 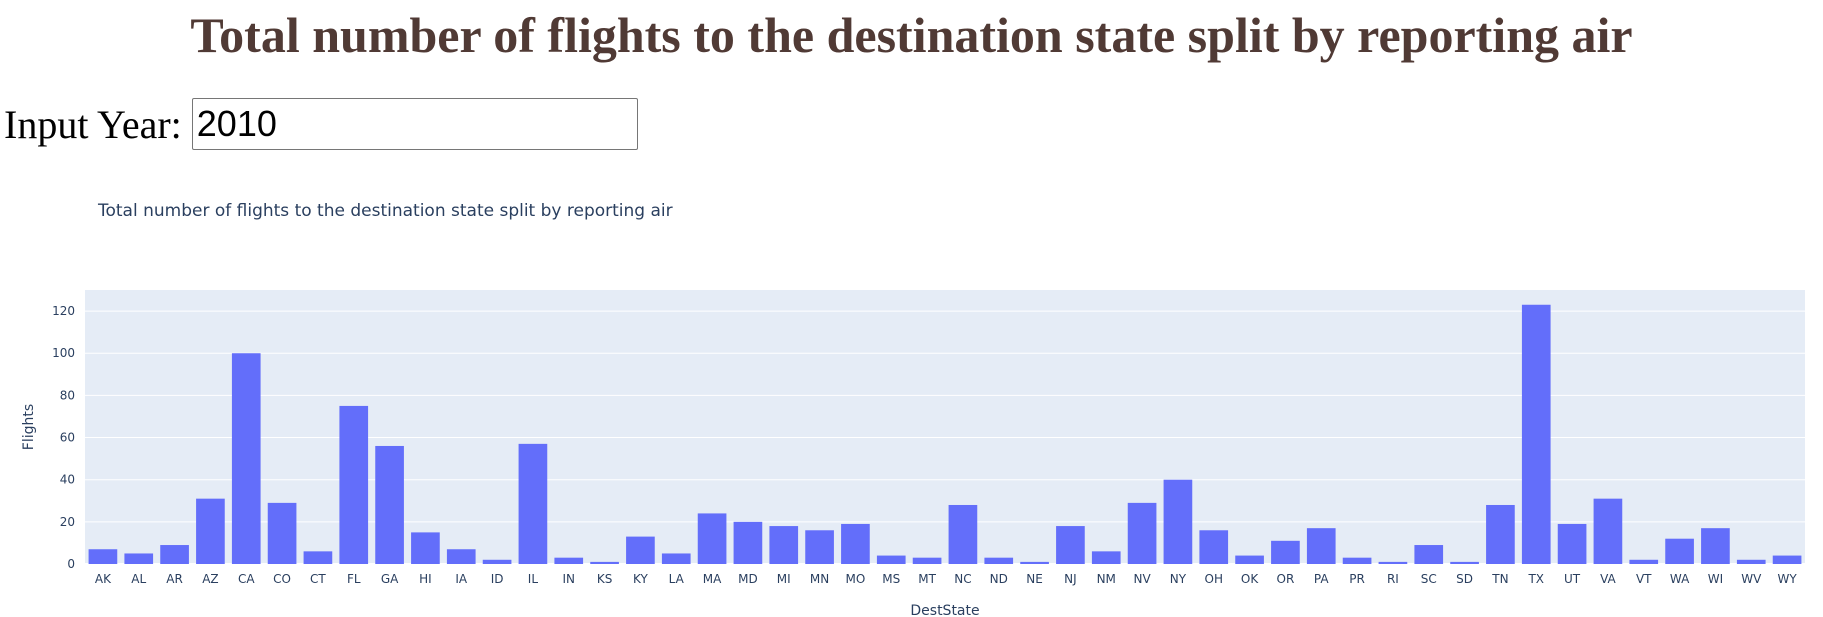 What do you see at coordinates (568, 579) in the screenshot?
I see `x-tick-label: IN` at bounding box center [568, 579].